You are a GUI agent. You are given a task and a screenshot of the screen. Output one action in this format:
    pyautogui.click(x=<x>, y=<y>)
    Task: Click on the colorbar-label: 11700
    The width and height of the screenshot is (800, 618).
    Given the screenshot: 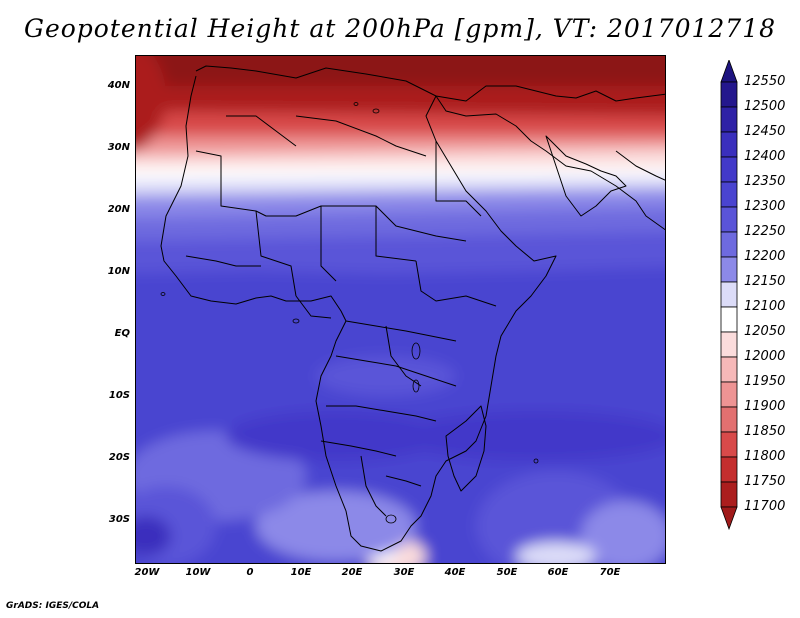 What is the action you would take?
    pyautogui.click(x=765, y=506)
    